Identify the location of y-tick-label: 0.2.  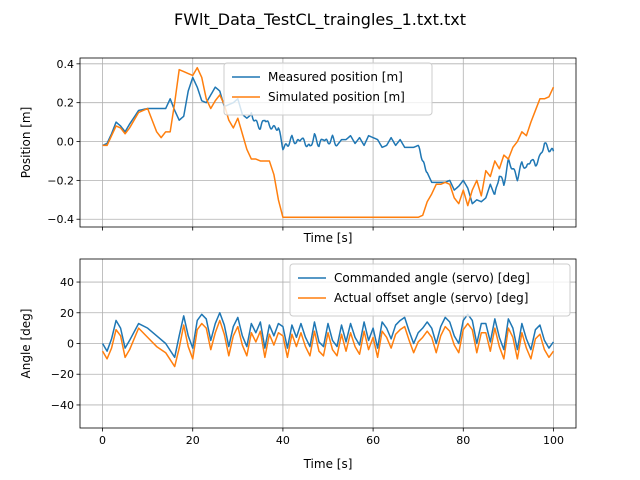
(66, 103).